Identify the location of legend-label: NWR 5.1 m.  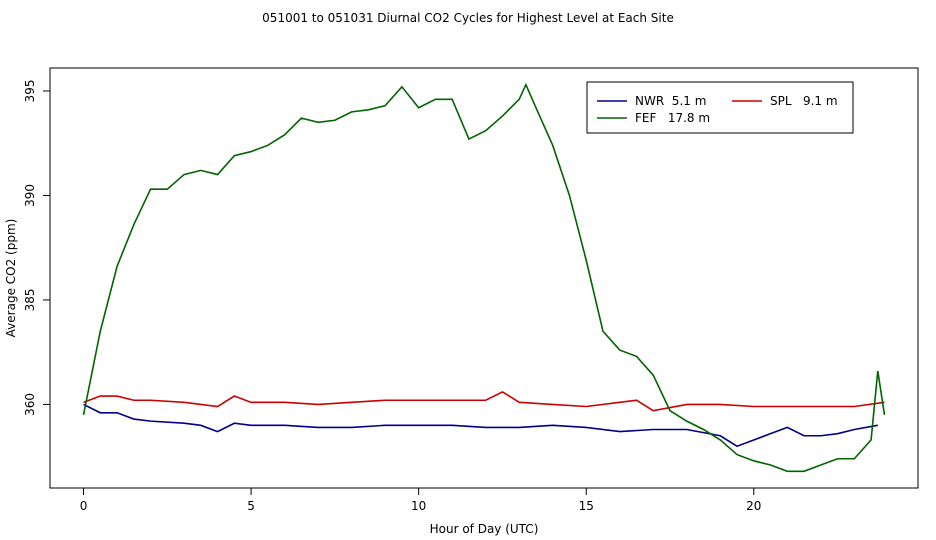
(670, 101).